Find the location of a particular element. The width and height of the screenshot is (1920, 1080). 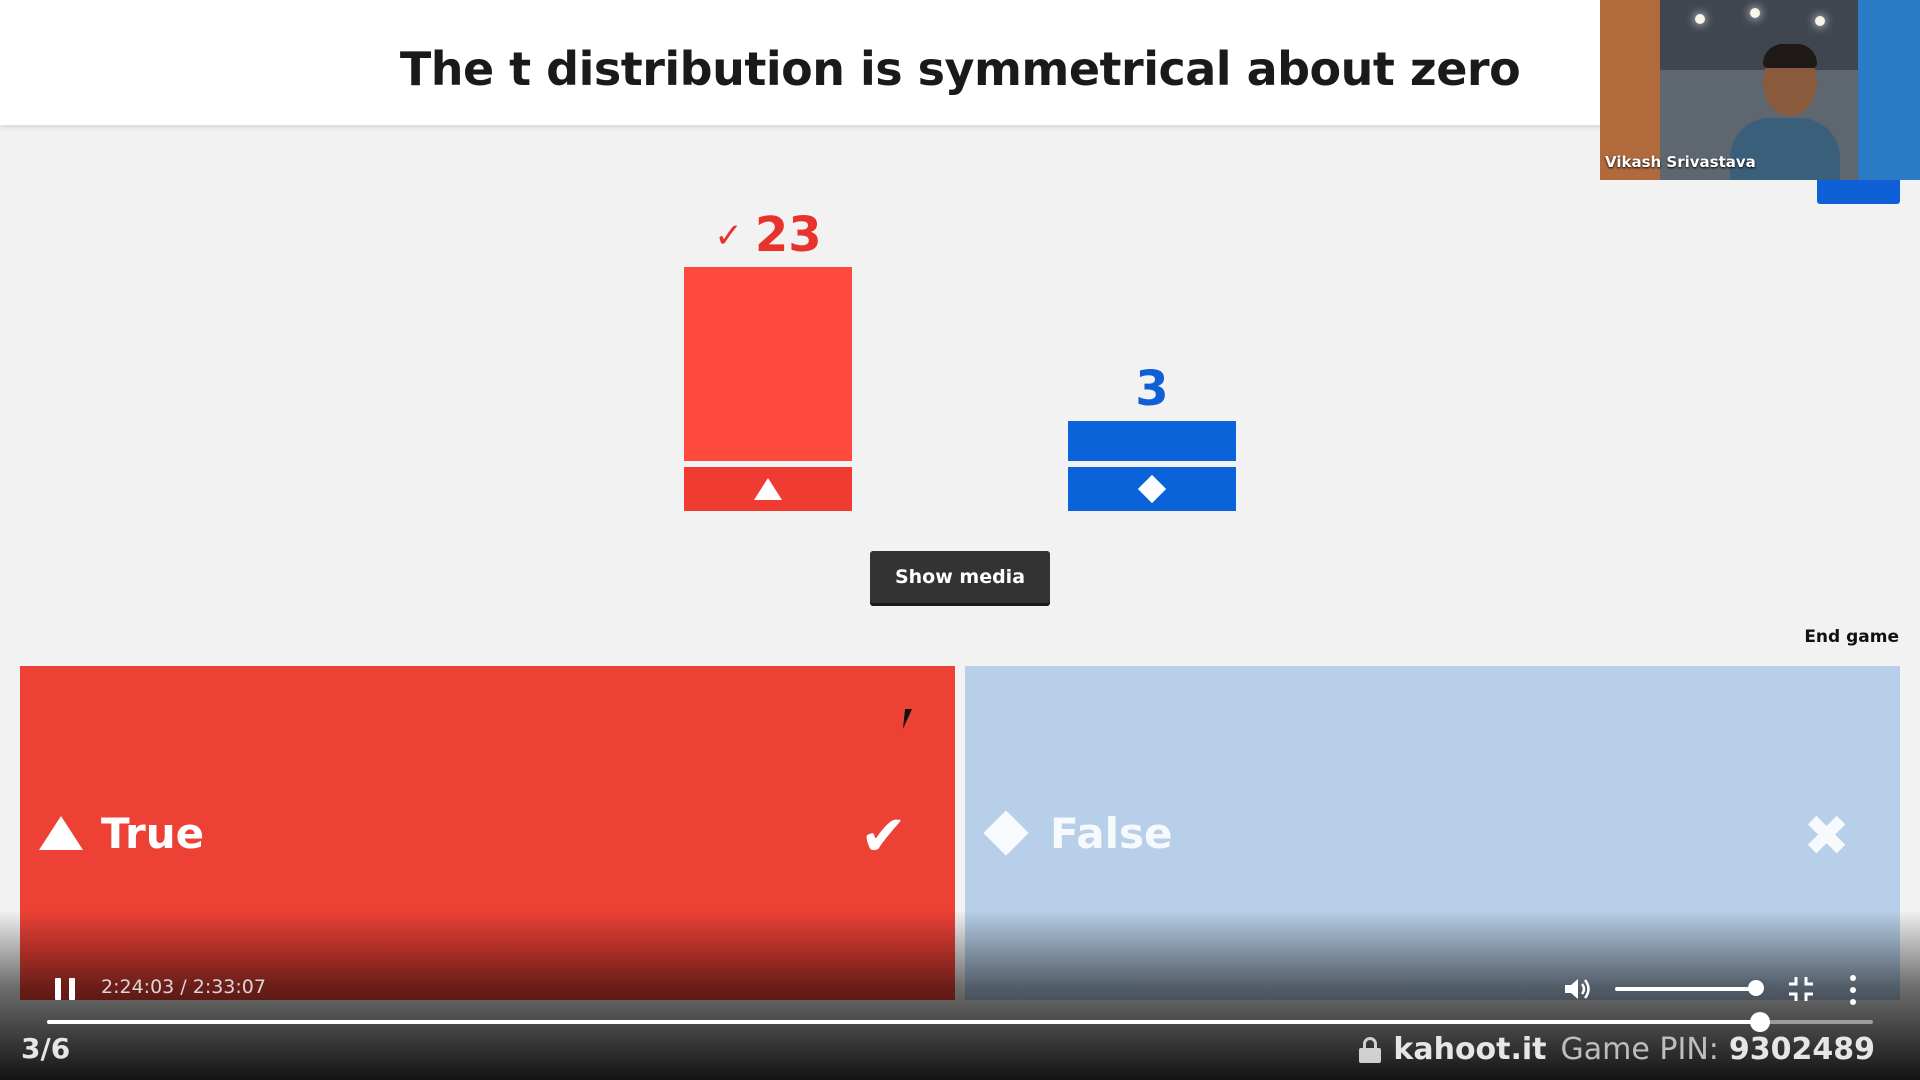

player-time: 2:24:03 / 2:33:07 is located at coordinates (183, 987).